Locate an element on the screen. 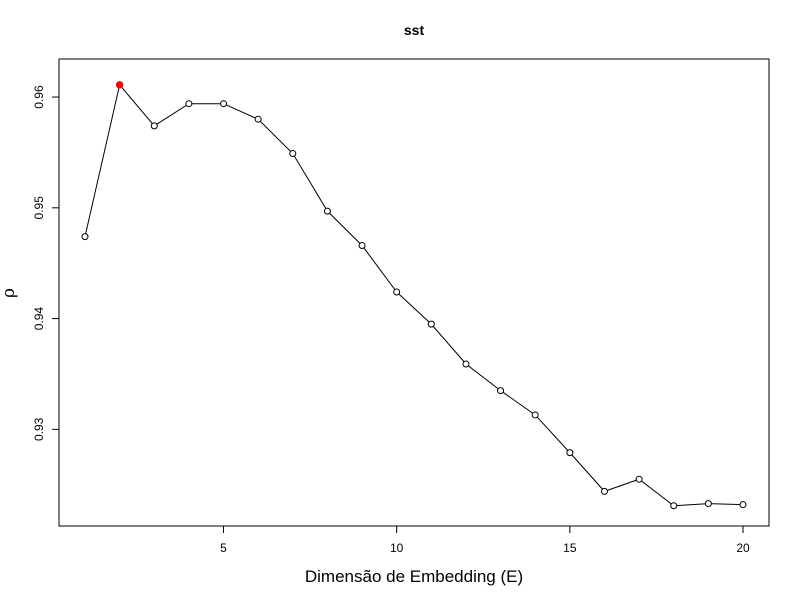 Image resolution: width=800 pixels, height=600 pixels. y-axis: 0.93 0.94 0.95 0.96 is located at coordinates (45, 263).